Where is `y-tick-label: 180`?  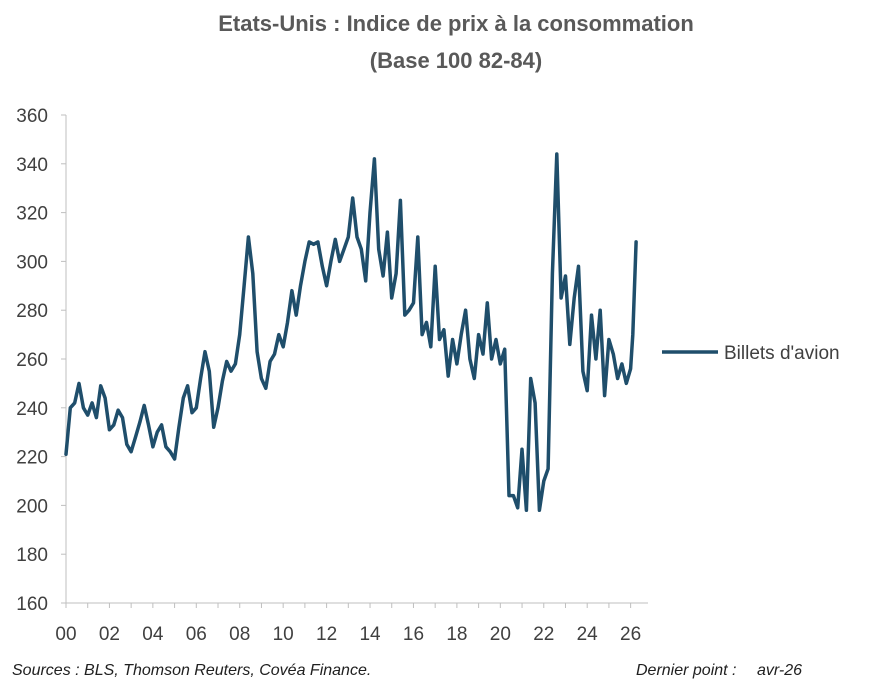
y-tick-label: 180 is located at coordinates (32, 555).